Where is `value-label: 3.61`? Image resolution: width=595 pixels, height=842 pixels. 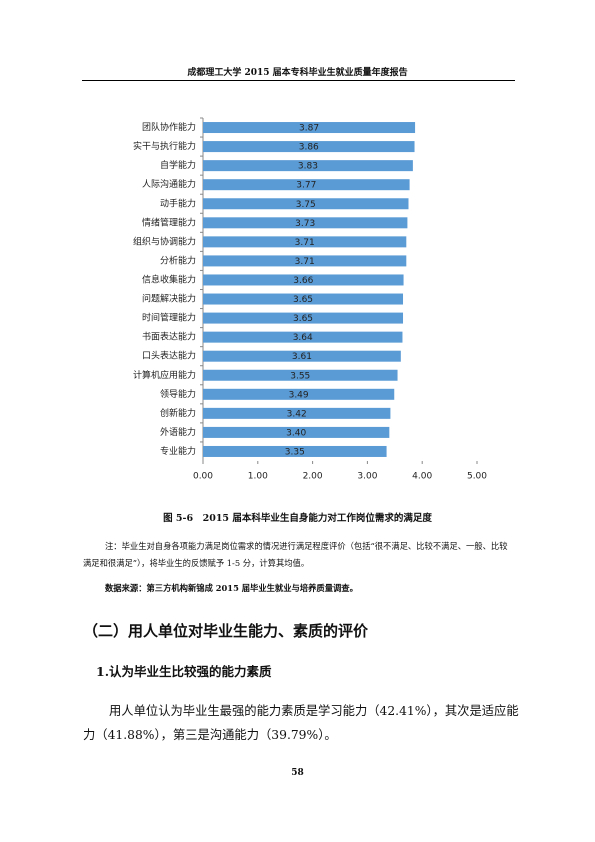 value-label: 3.61 is located at coordinates (302, 357).